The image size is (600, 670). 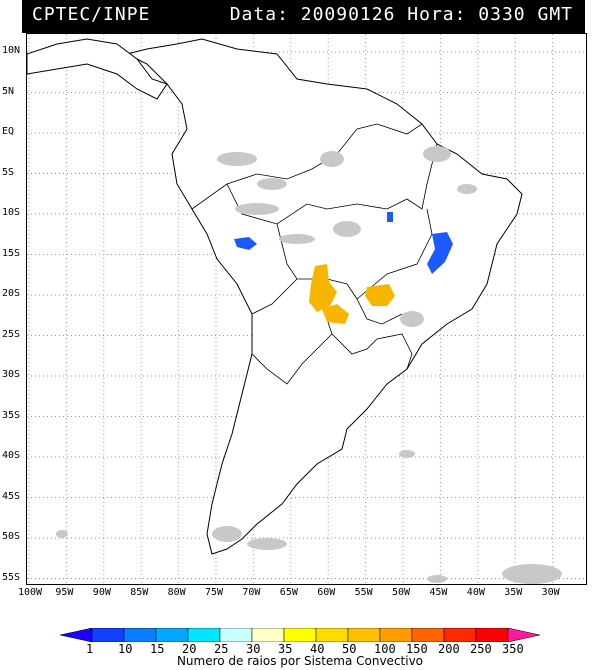 I want to click on longitude-label: 55W, so click(x=363, y=592).